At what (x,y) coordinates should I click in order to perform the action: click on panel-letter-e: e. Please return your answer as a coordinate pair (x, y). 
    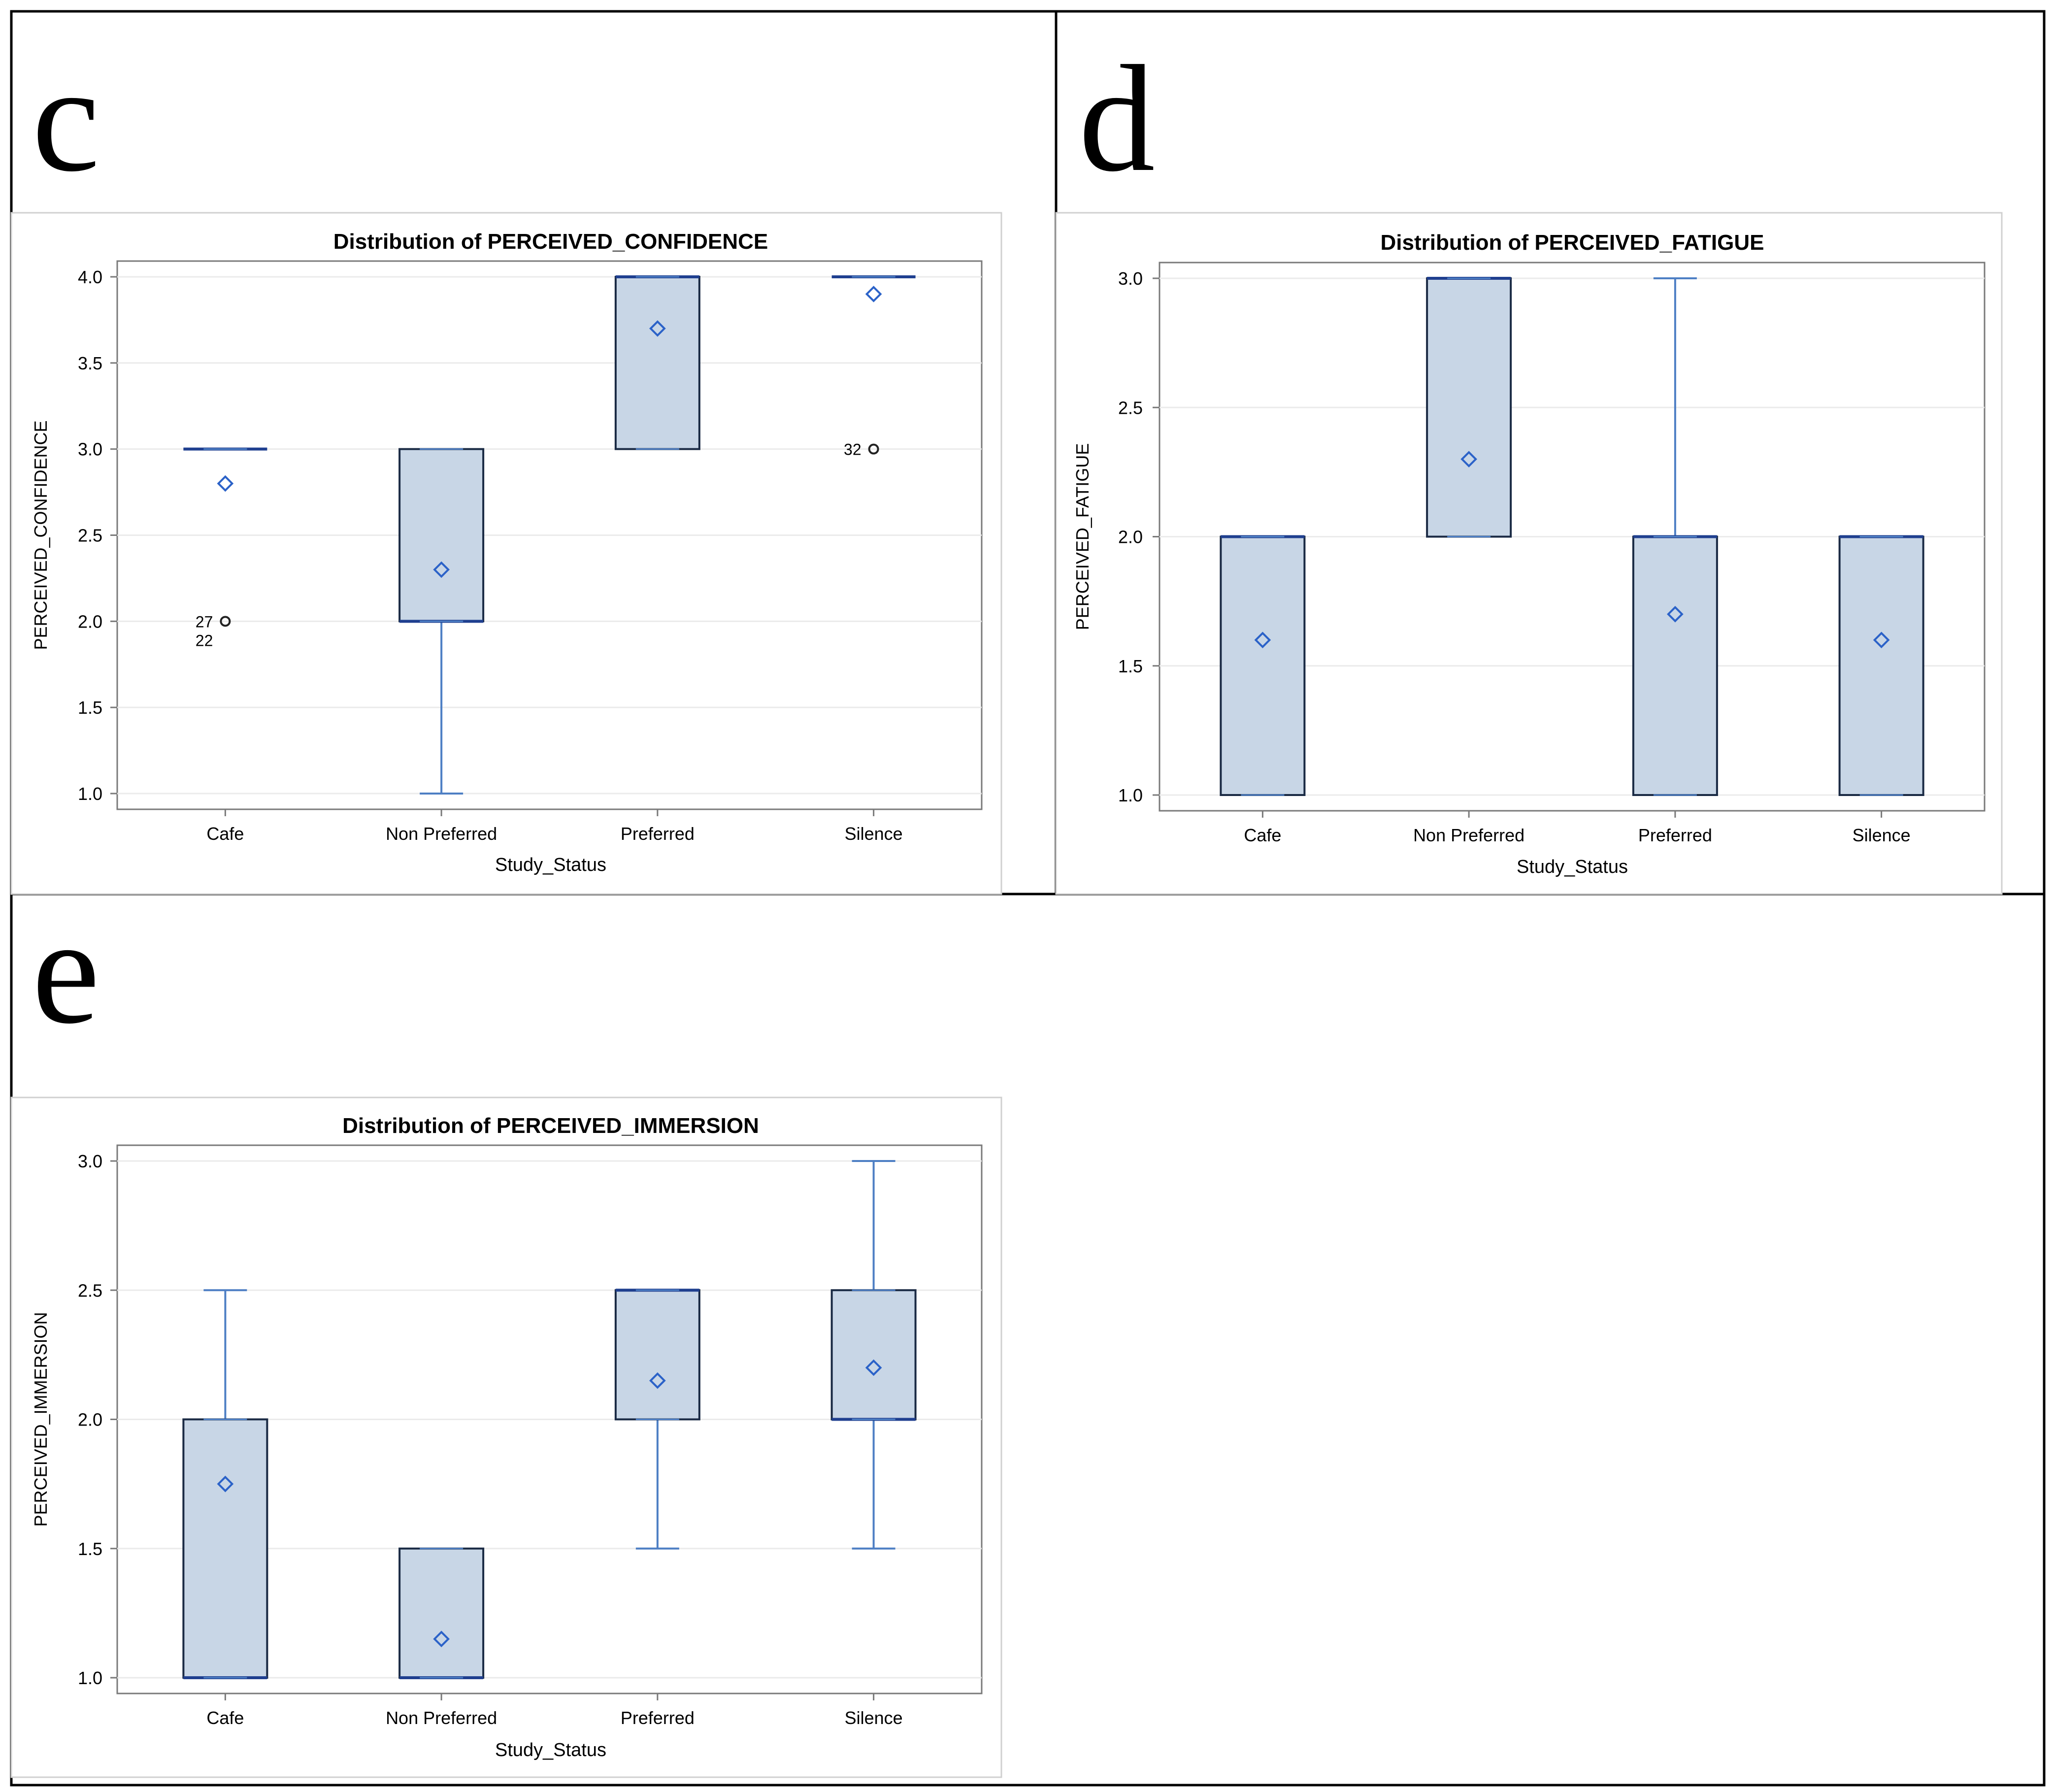
    Looking at the image, I should click on (66, 971).